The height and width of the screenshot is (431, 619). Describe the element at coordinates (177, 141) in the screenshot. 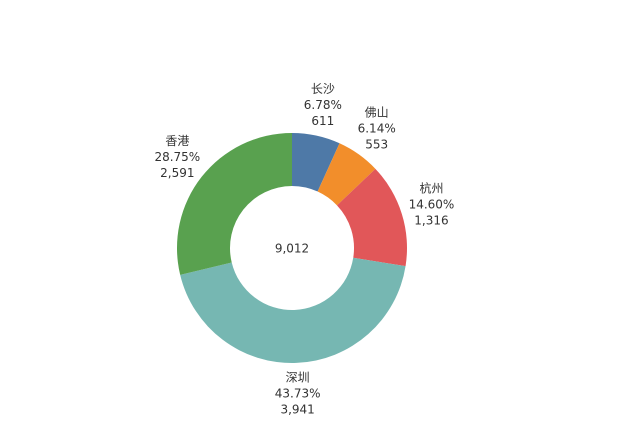

I see `slice-label: 香港` at that location.